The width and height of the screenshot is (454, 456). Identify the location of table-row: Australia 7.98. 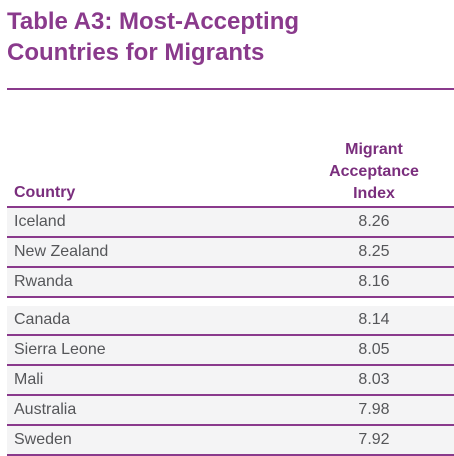
(230, 411).